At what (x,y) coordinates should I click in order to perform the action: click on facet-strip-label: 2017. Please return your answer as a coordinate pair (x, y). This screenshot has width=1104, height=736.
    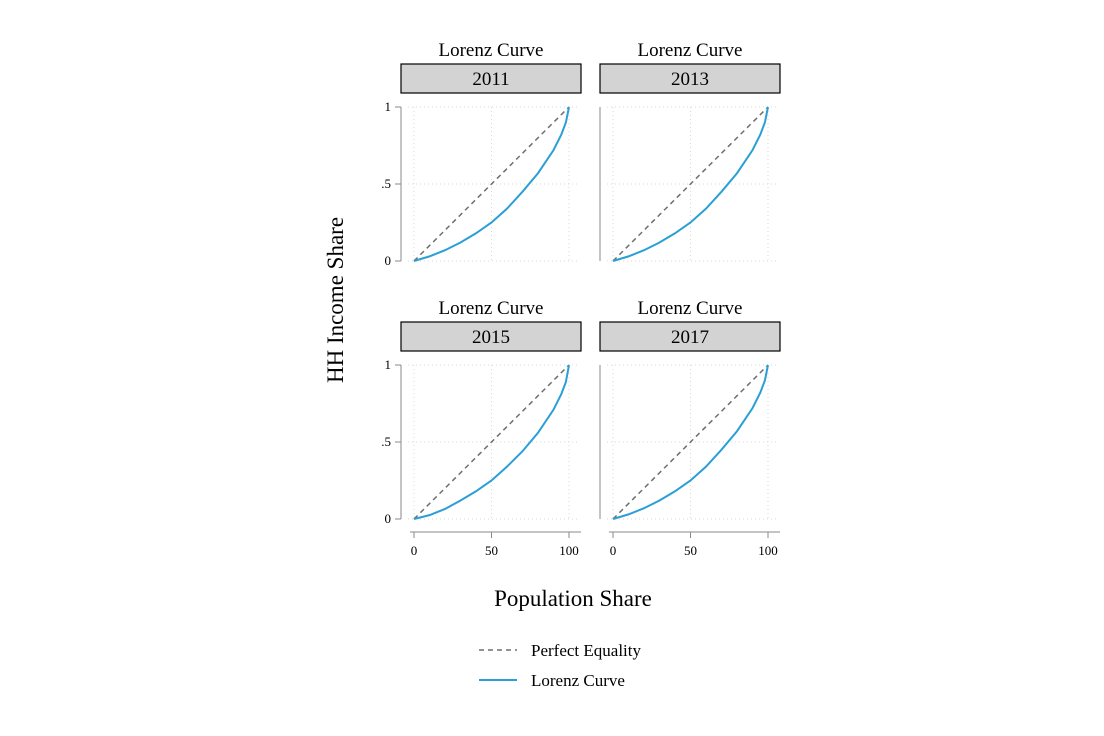
    Looking at the image, I should click on (690, 337).